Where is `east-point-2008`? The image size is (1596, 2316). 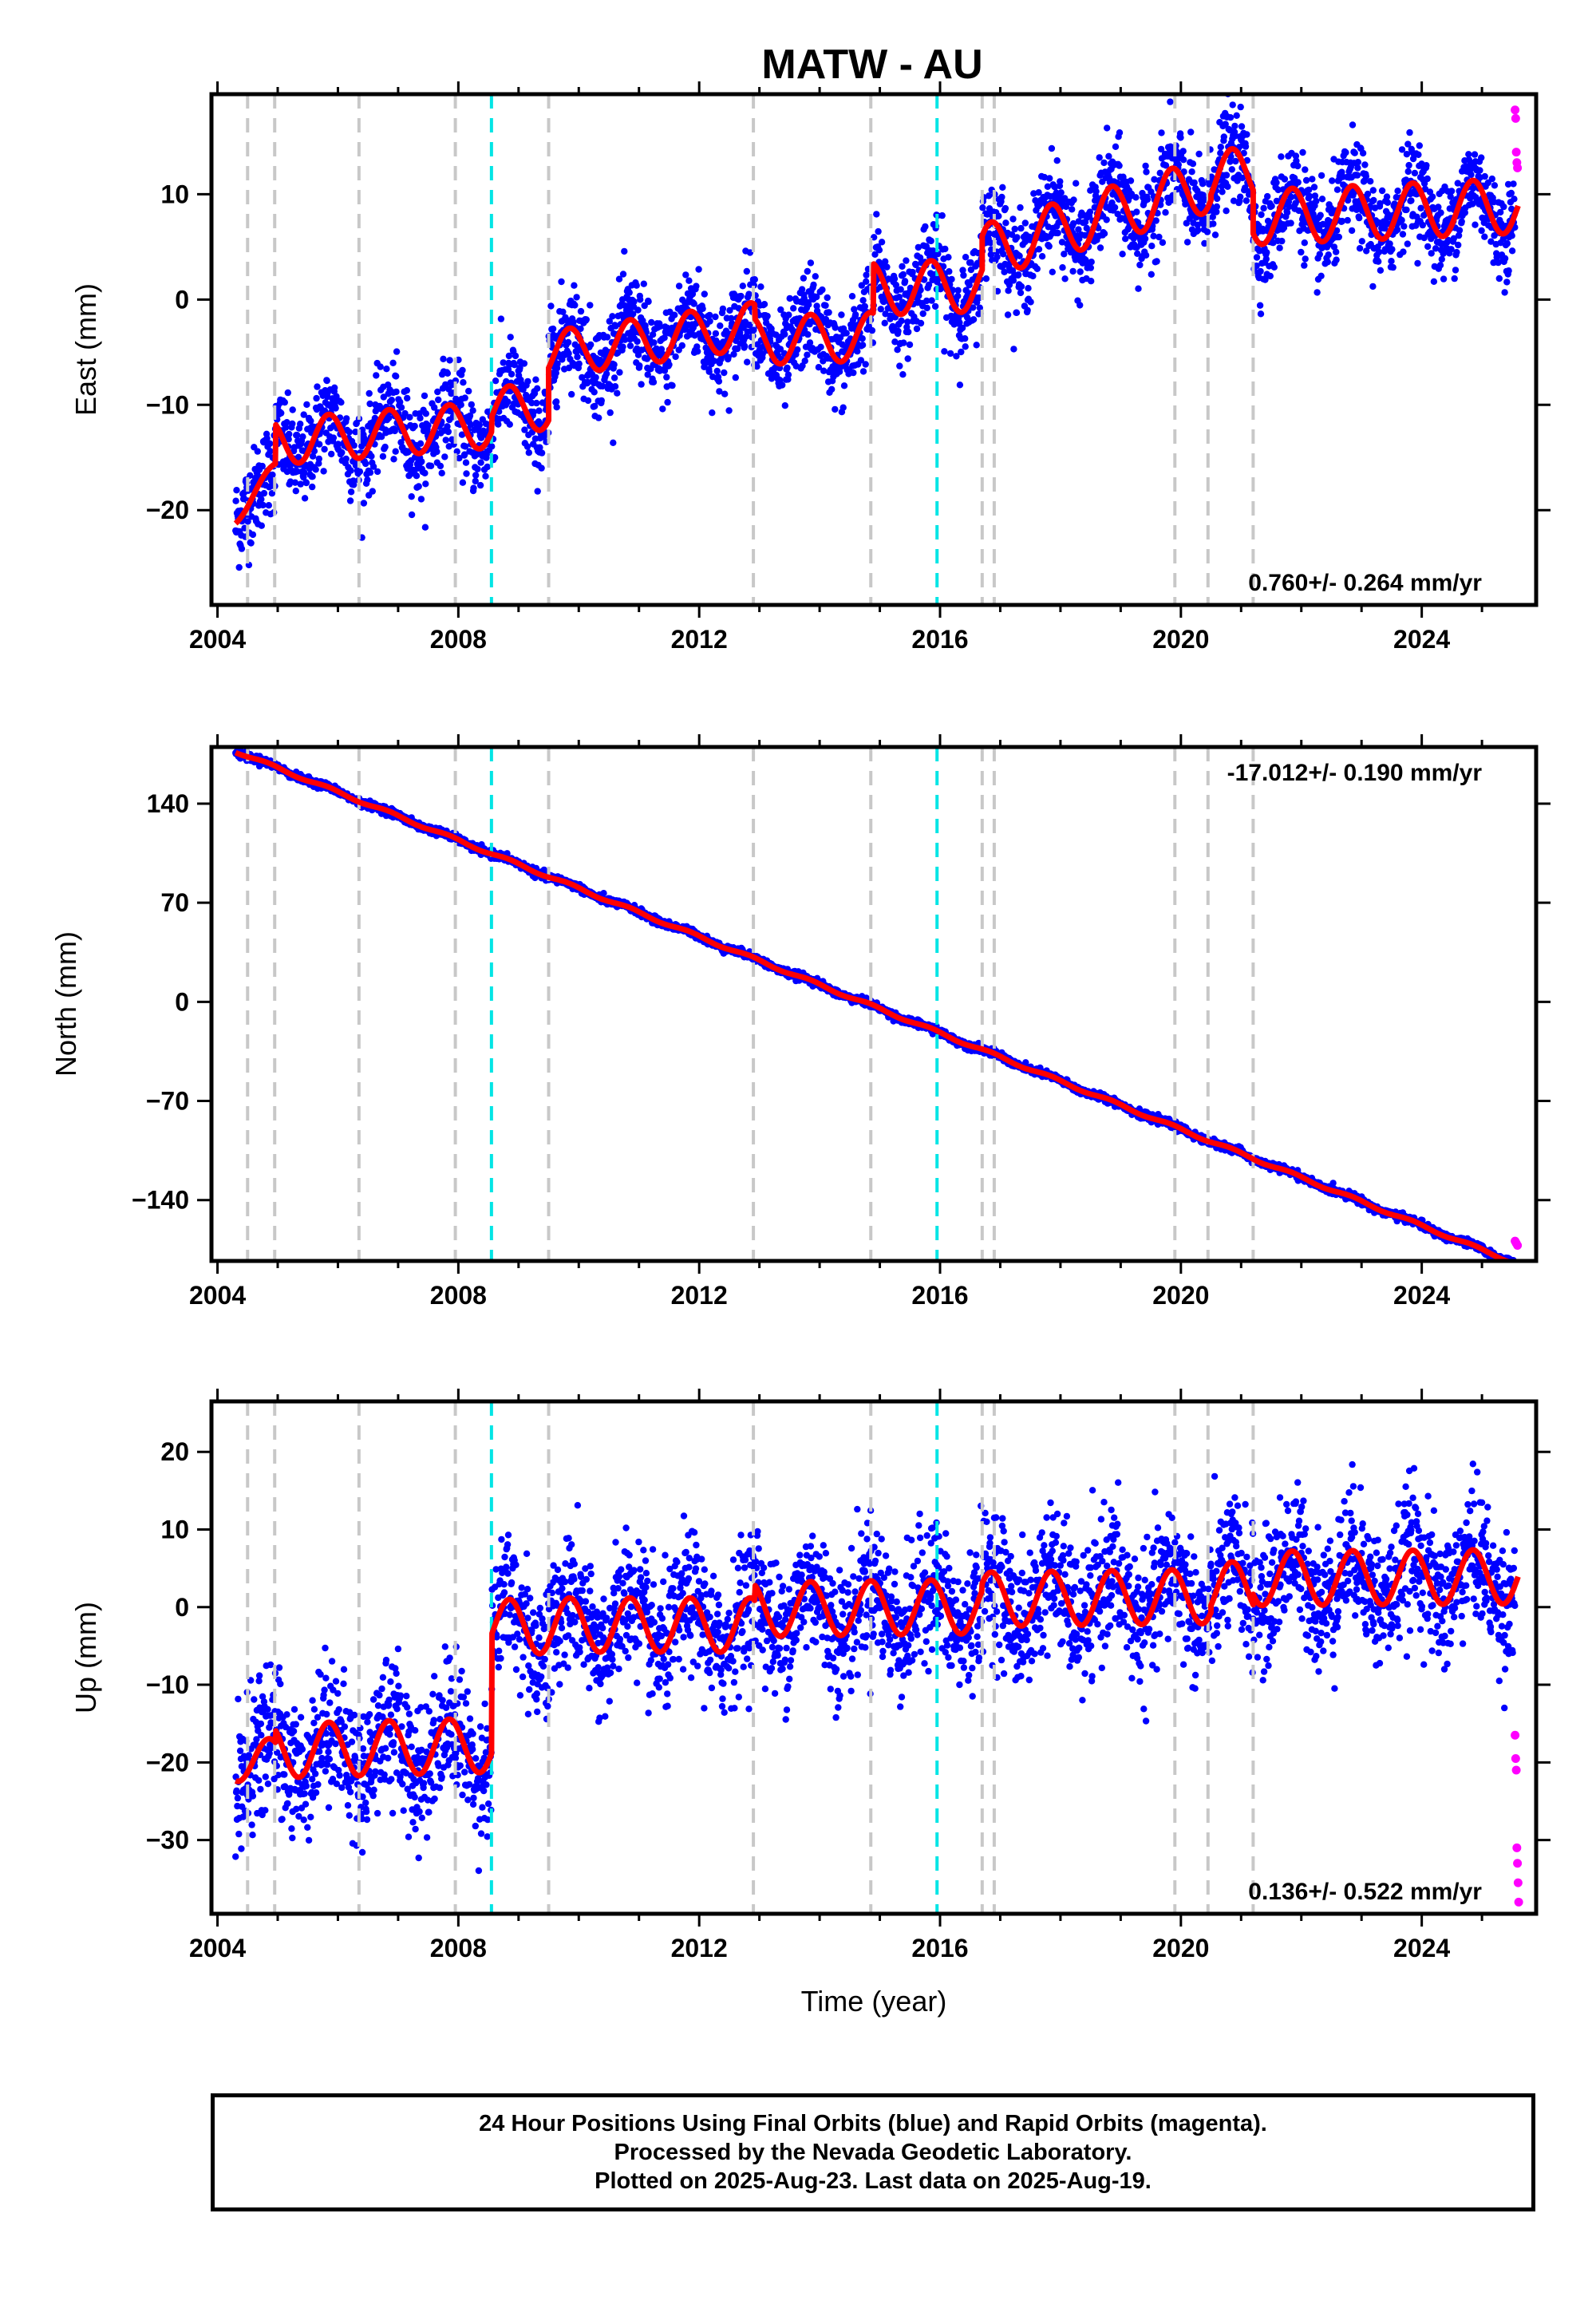 east-point-2008 is located at coordinates (961, 352).